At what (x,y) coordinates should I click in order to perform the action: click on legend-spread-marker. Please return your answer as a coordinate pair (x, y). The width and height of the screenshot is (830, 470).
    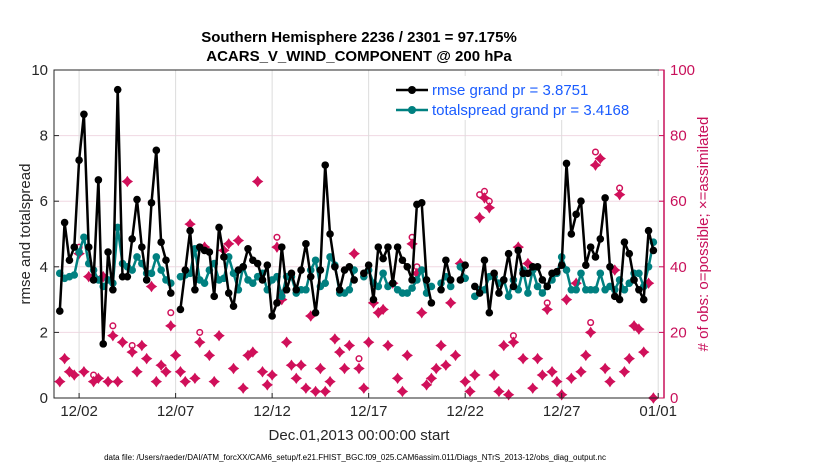
    Looking at the image, I should click on (412, 110).